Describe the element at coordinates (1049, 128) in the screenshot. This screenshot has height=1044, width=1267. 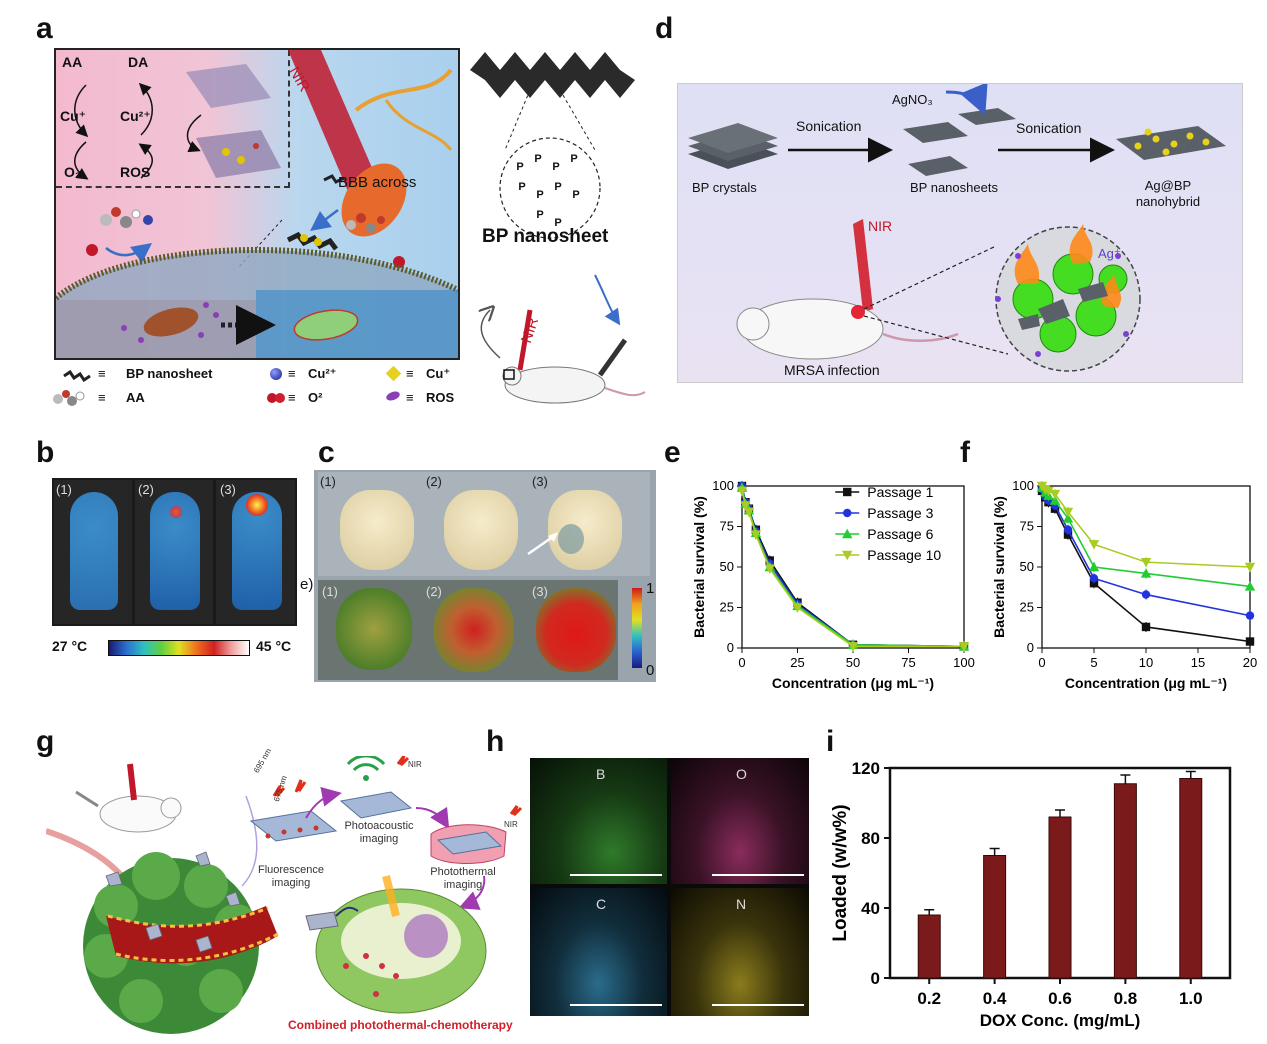
I see `sonication-label-2: Sonication` at that location.